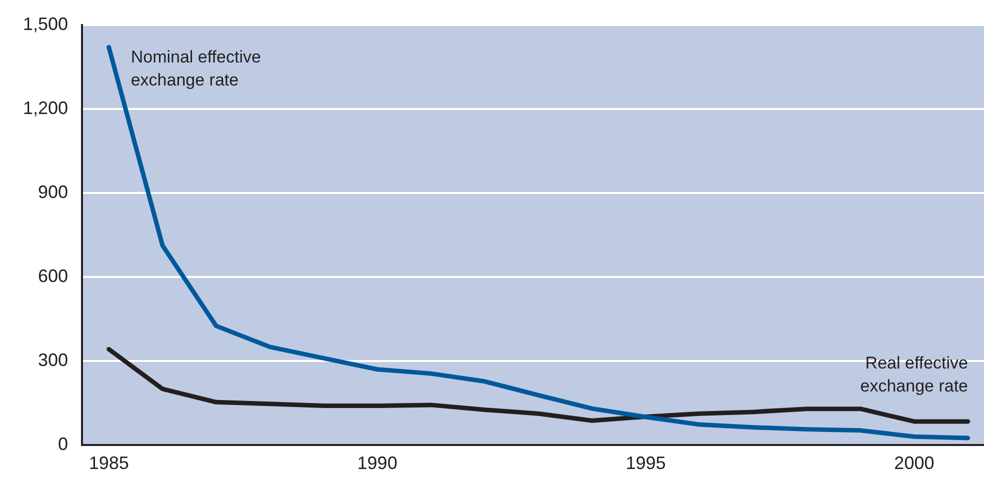  What do you see at coordinates (63, 444) in the screenshot?
I see `y-tick-label: 0` at bounding box center [63, 444].